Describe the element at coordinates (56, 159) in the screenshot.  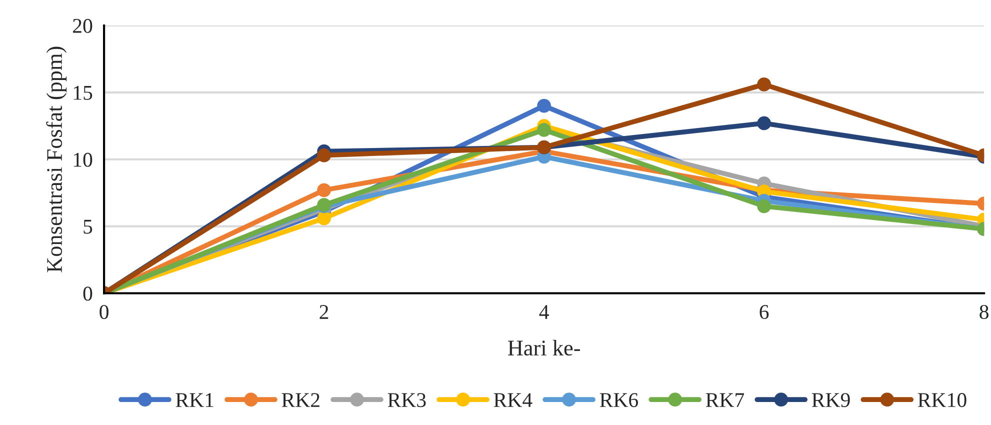
I see `y-axis-title: Konsentrasi Fosfat (ppm)` at that location.